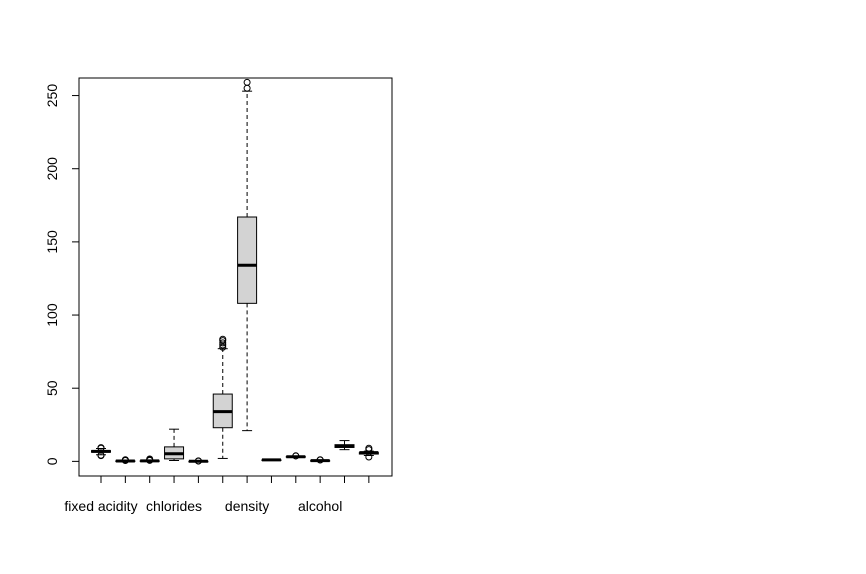 This screenshot has width=866, height=574. I want to click on y-tick-label: 200, so click(52, 169).